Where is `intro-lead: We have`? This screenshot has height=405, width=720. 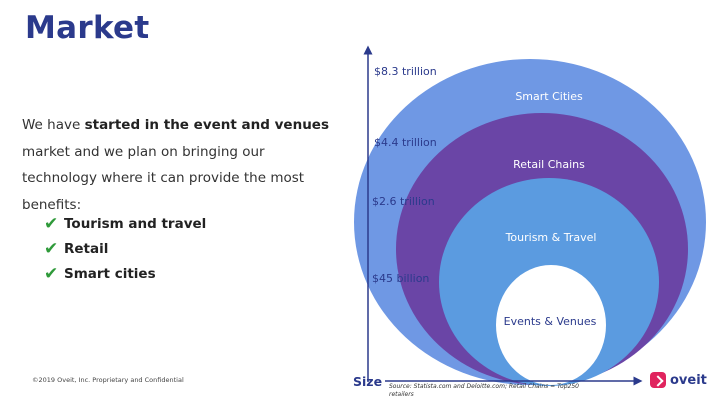
intro-lead: We have is located at coordinates (53, 125).